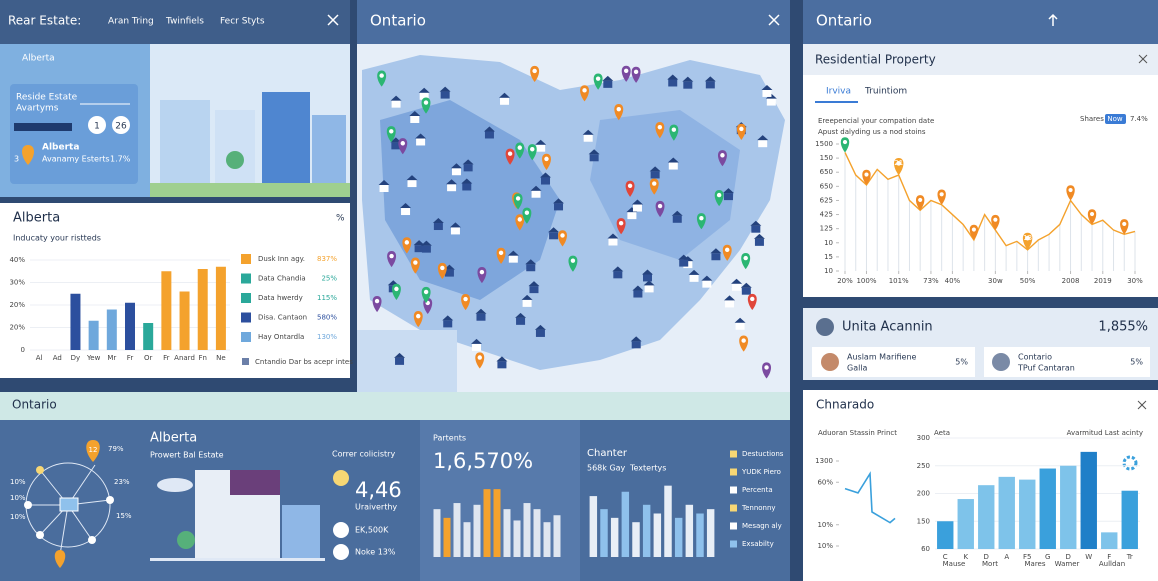 The width and height of the screenshot is (1158, 581). I want to click on up-icon, so click(1053, 19).